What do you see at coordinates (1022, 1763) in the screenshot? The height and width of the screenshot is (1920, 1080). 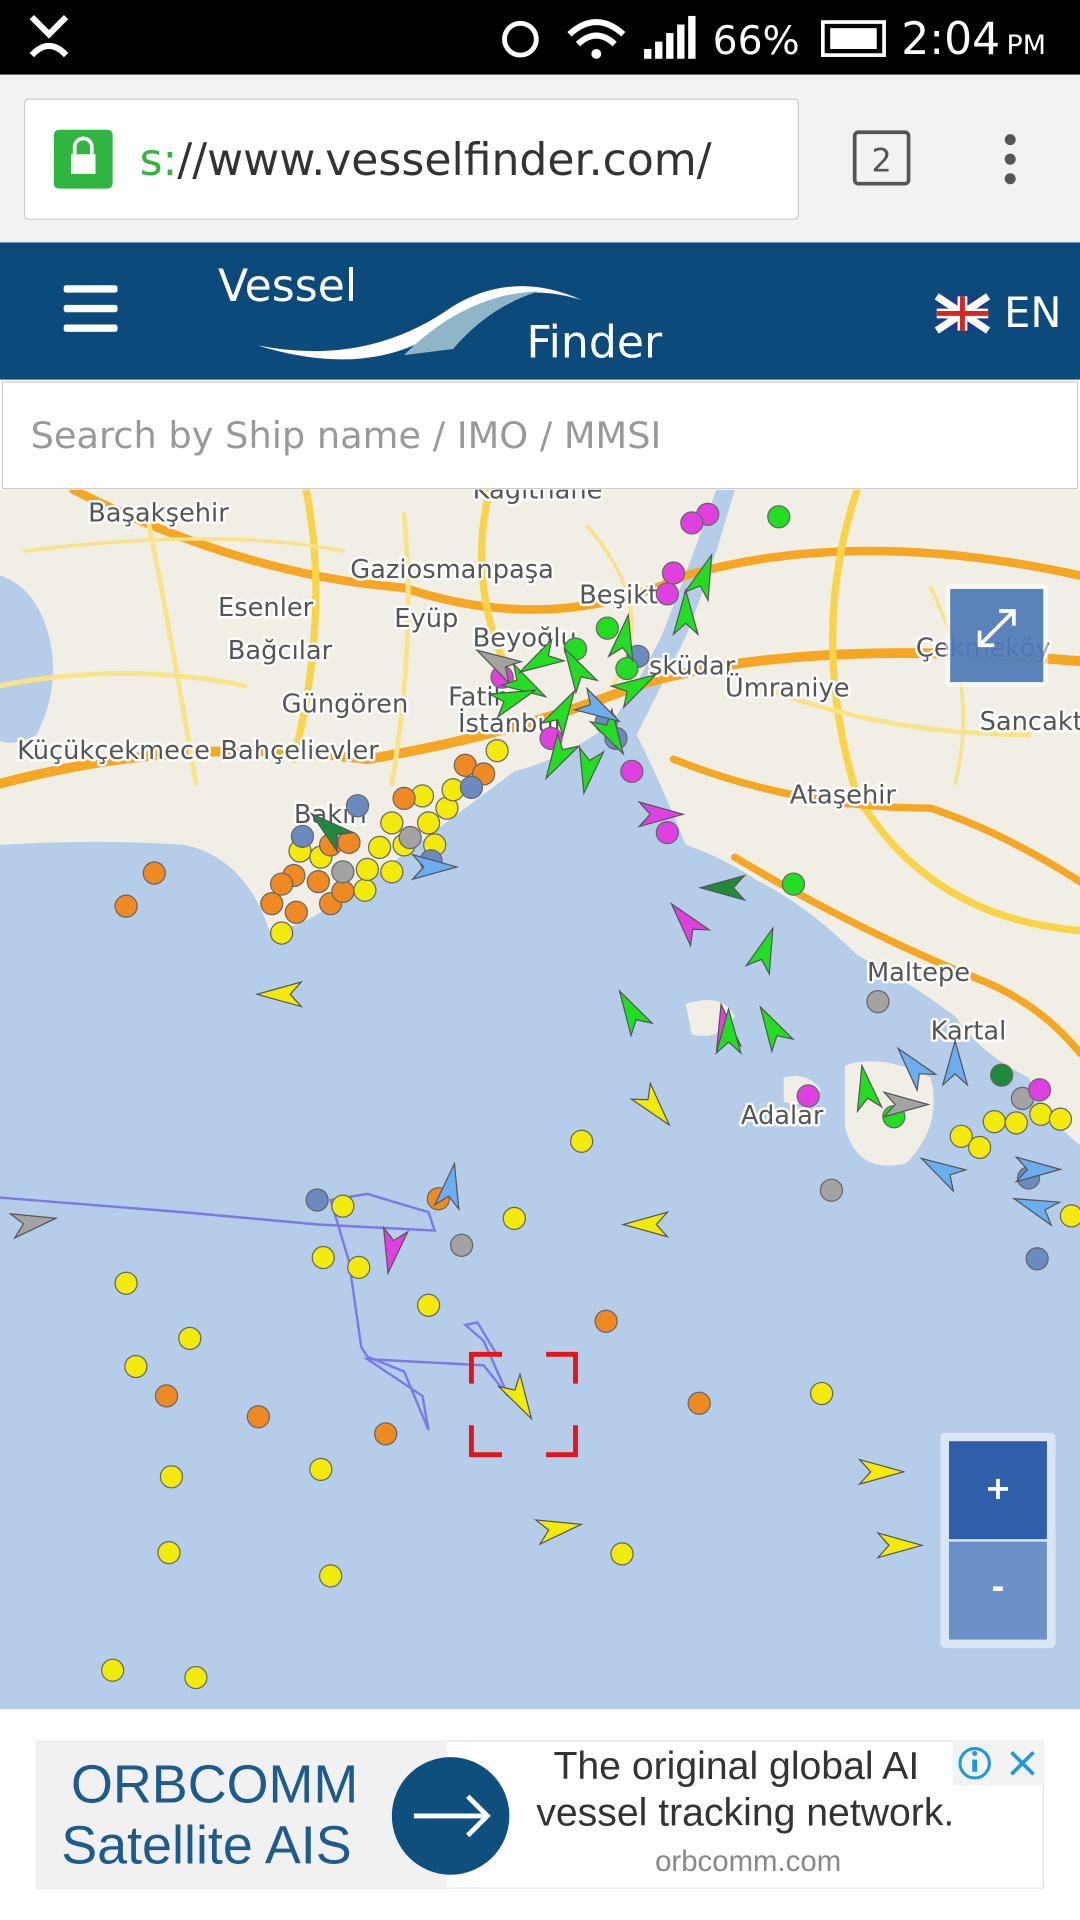 I see `ad-close-icon` at bounding box center [1022, 1763].